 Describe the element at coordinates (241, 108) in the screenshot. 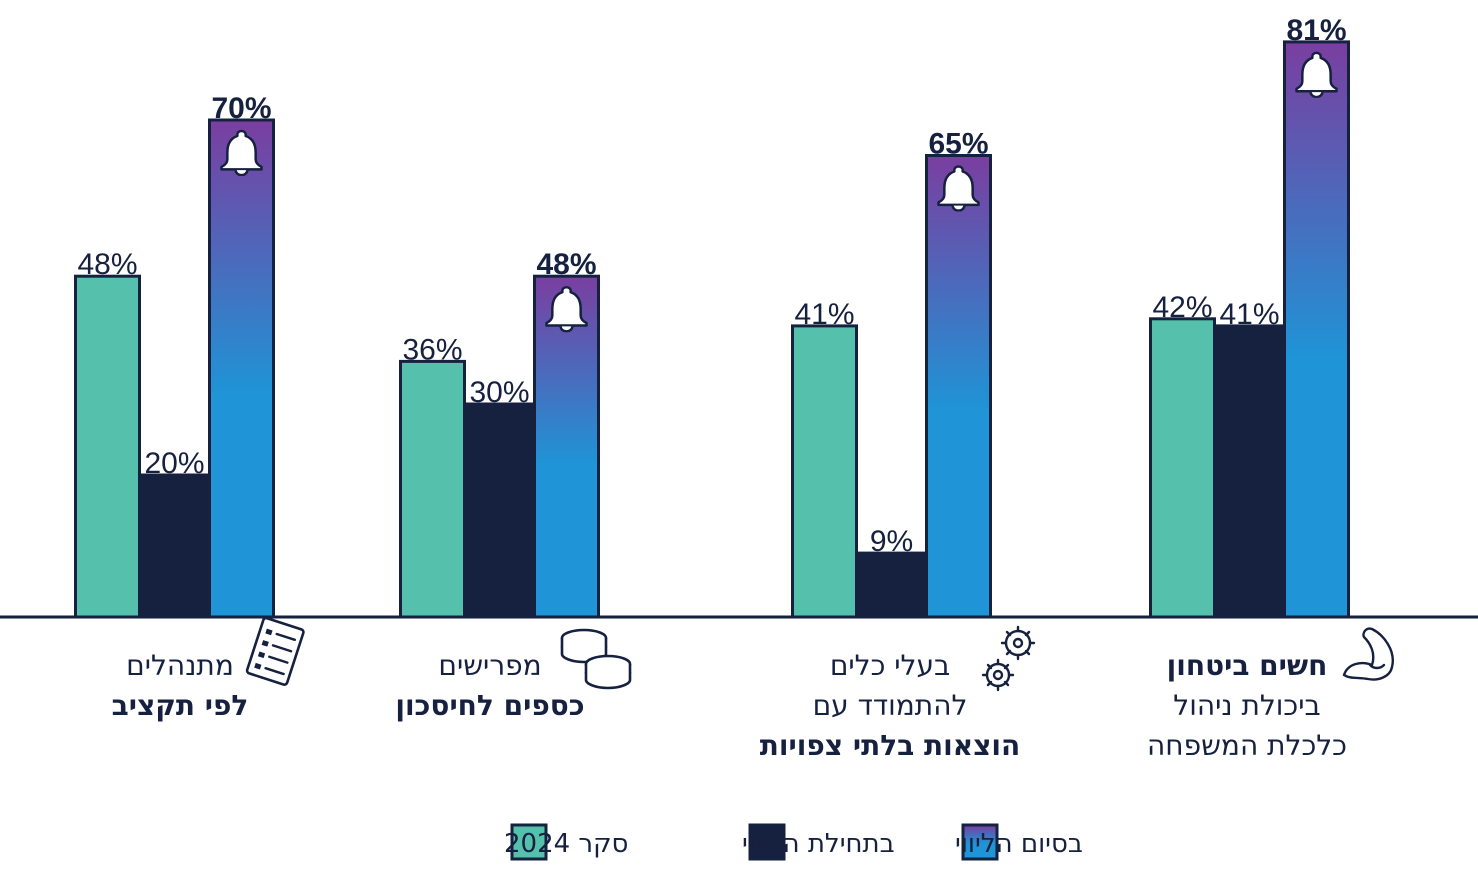

I see `value-label-end-budget: 70%` at that location.